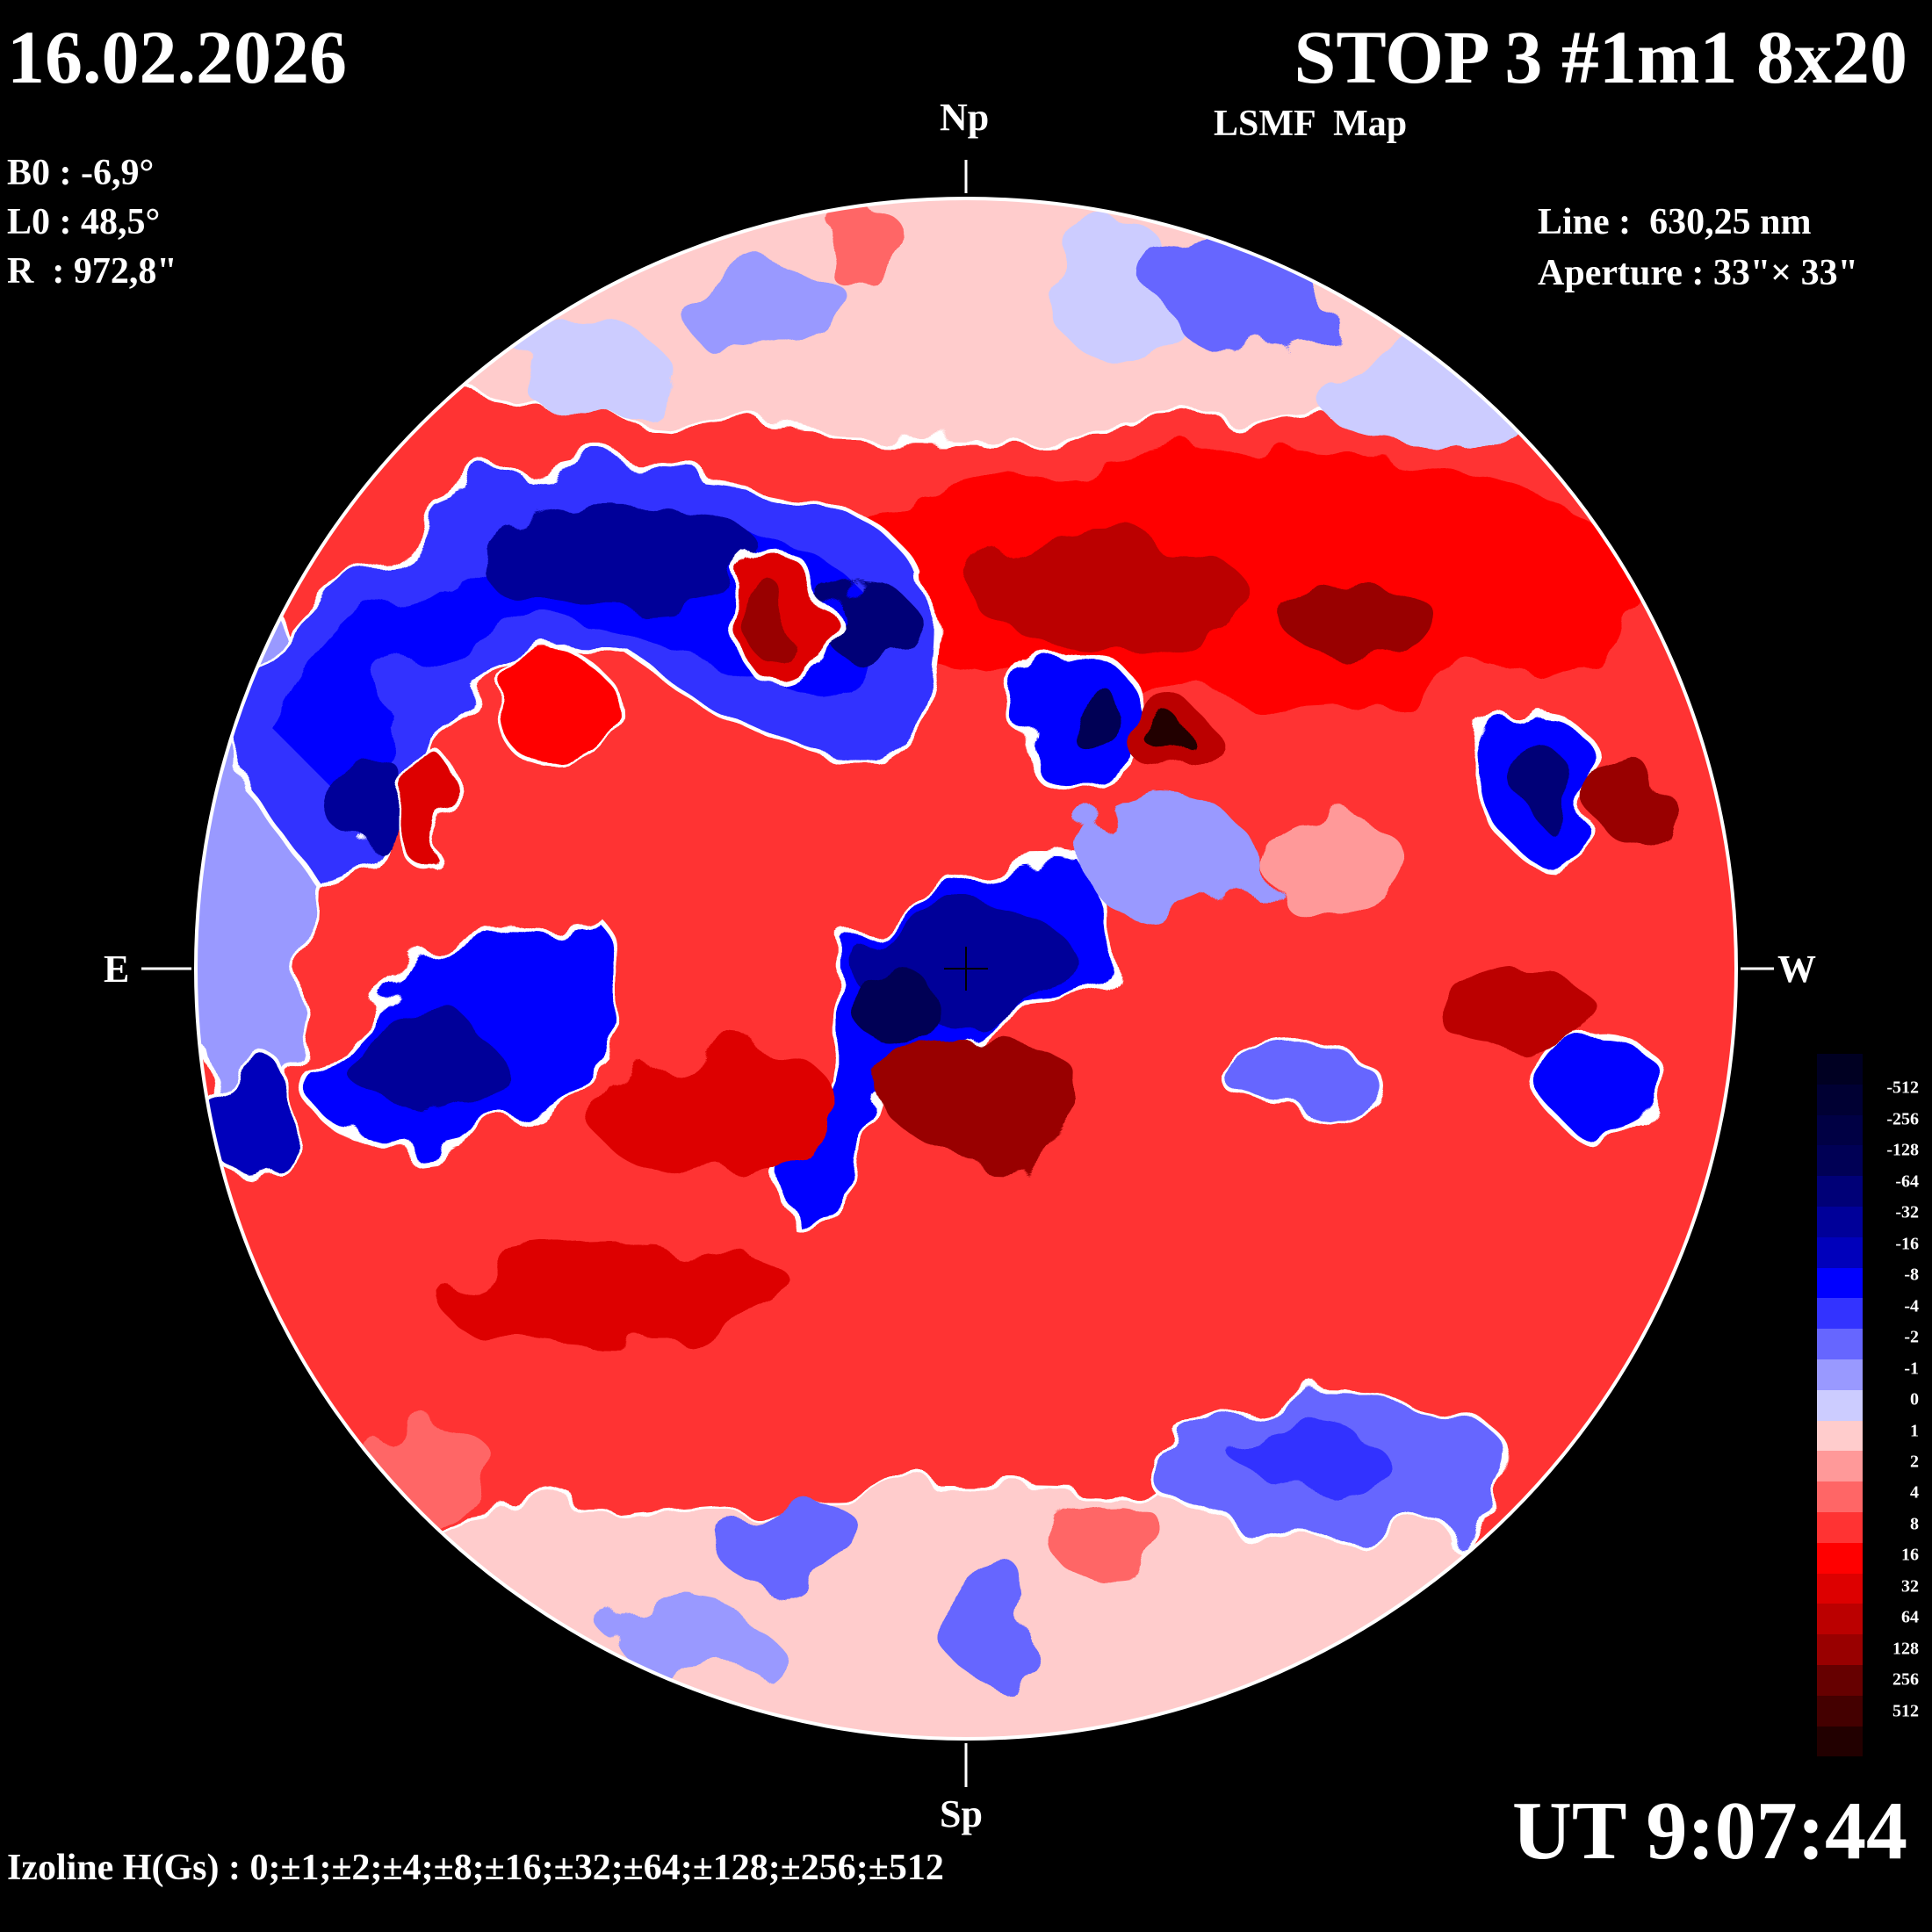 The image size is (1932, 1932). I want to click on colorbar-label: 1, so click(1914, 1430).